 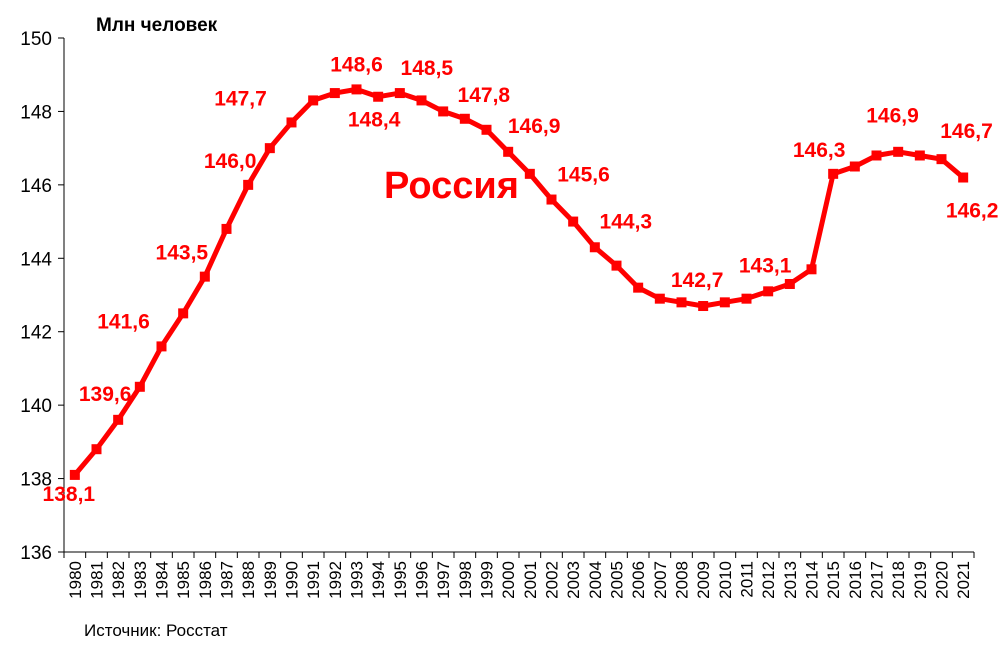 I want to click on data-point-1980, so click(x=74, y=474).